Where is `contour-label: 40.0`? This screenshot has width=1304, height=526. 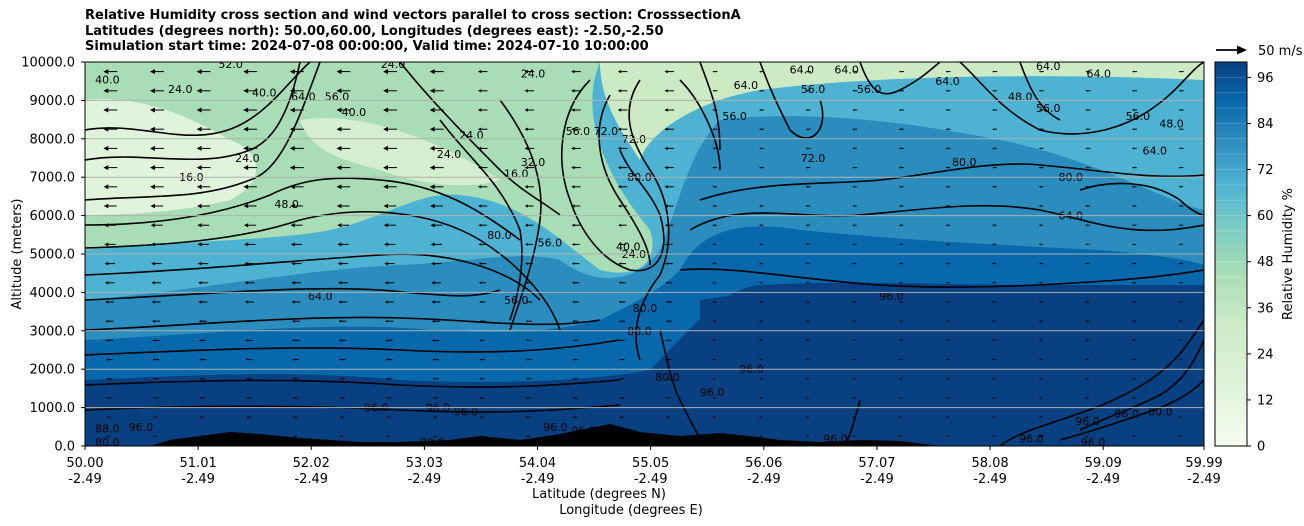
contour-label: 40.0 is located at coordinates (628, 246).